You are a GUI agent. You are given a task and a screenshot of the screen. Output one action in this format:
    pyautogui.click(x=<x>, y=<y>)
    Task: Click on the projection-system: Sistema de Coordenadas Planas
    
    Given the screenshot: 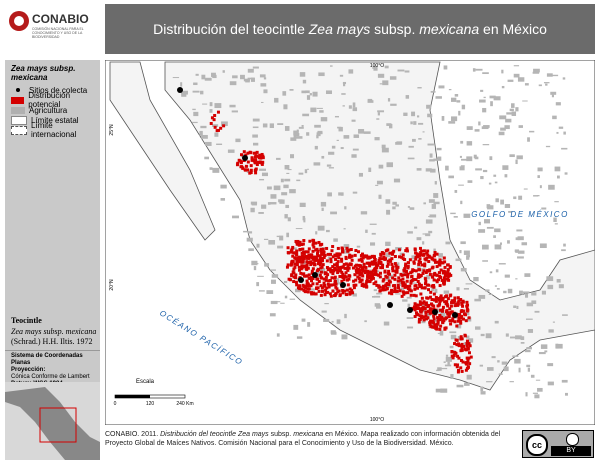 What is the action you would take?
    pyautogui.click(x=47, y=359)
    